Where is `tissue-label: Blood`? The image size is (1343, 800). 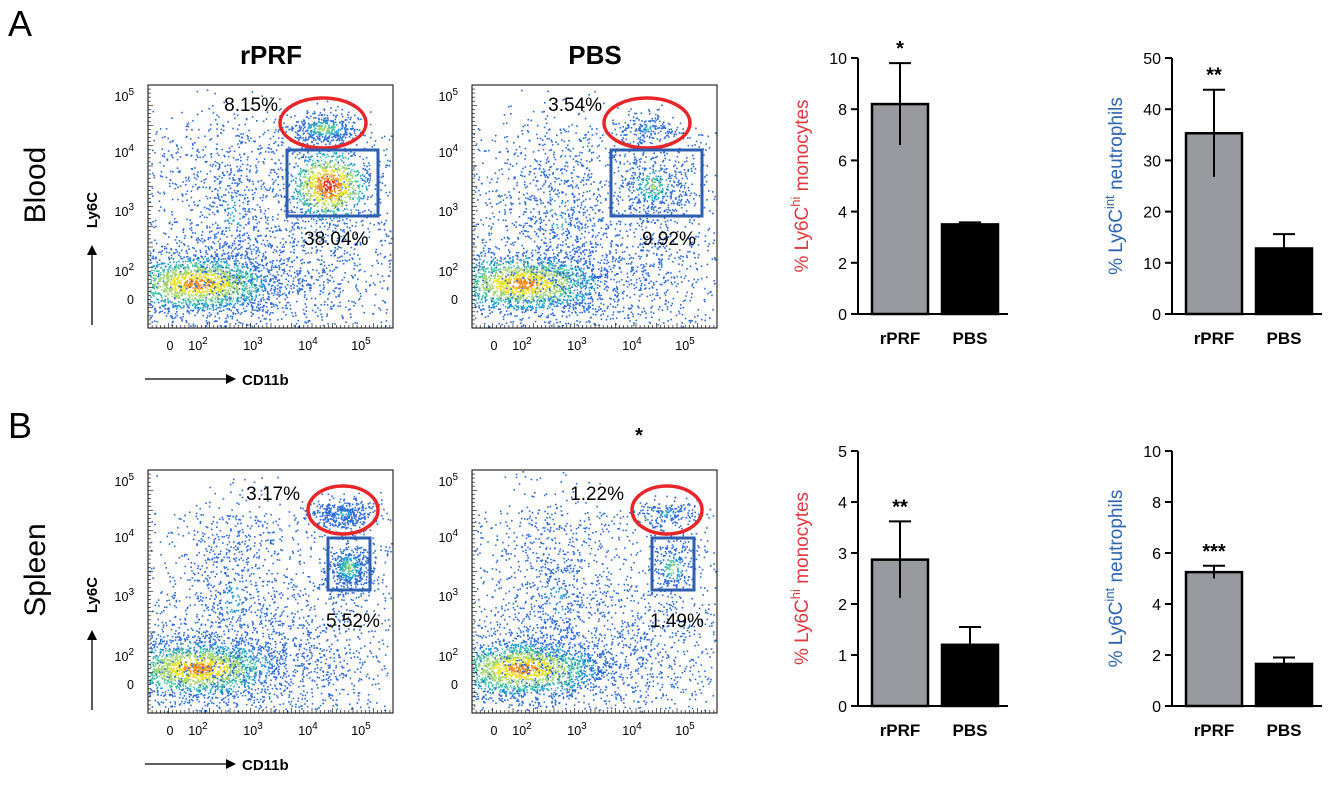 tissue-label: Blood is located at coordinates (35, 185).